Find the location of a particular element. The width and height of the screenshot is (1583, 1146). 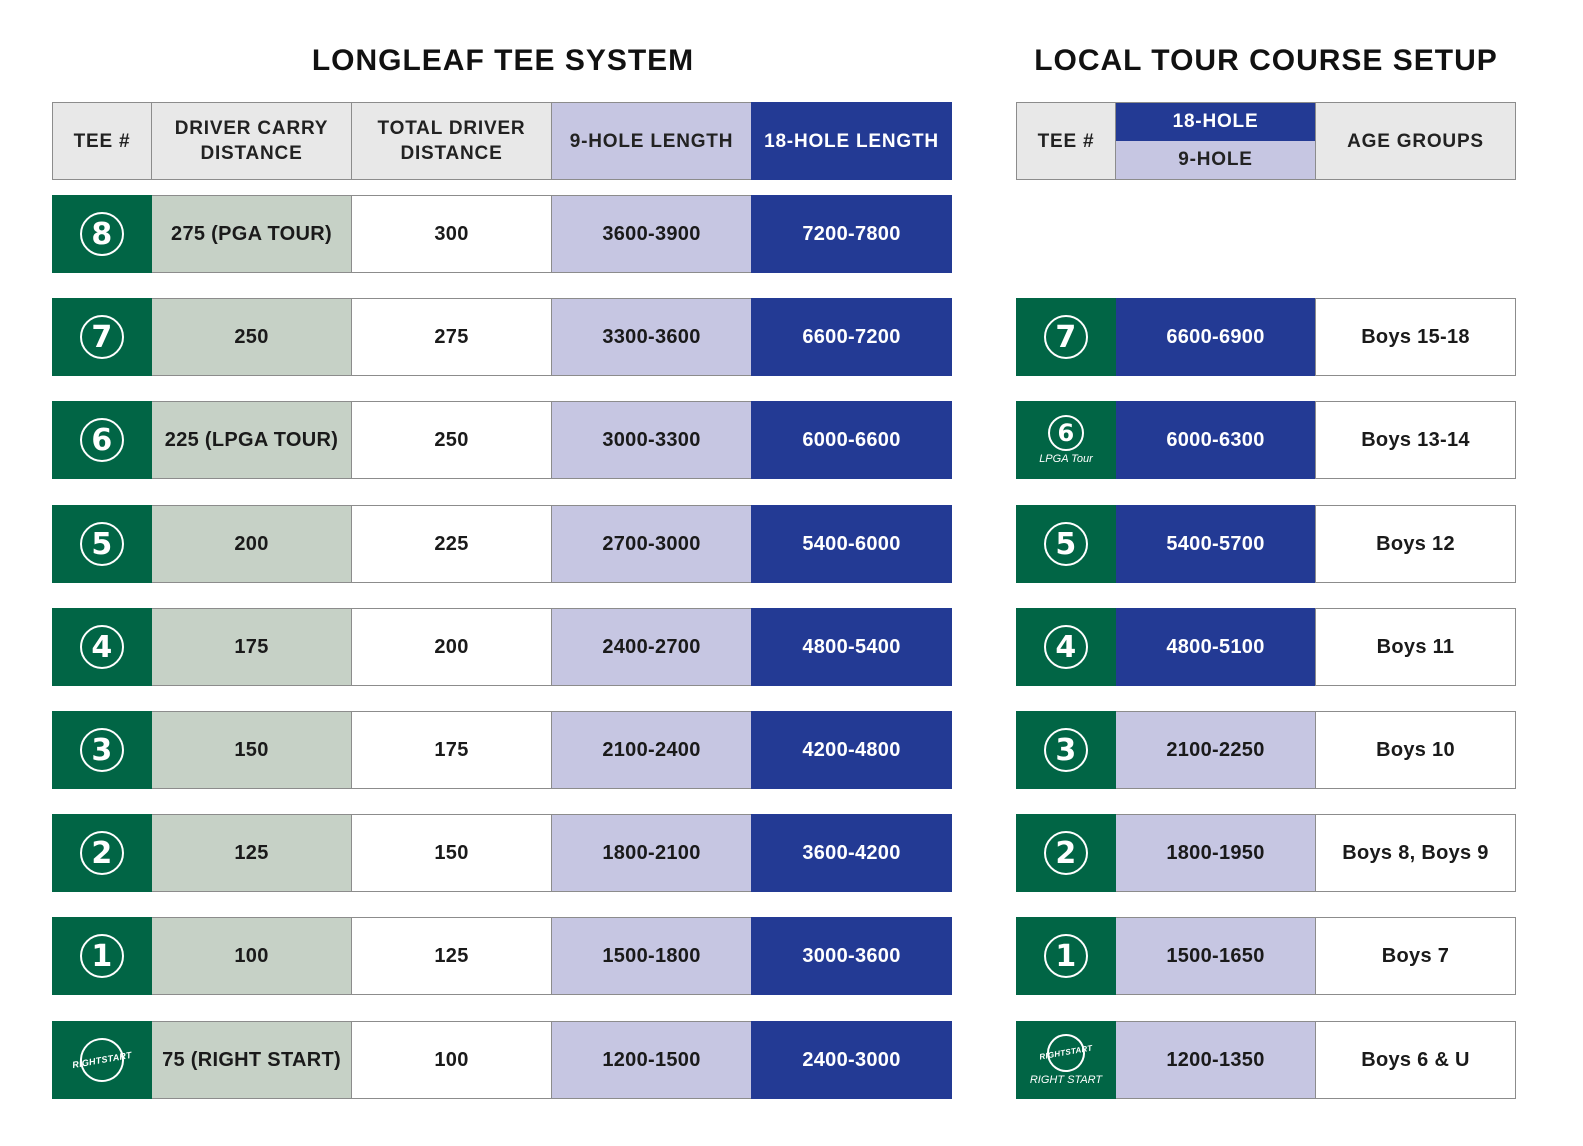

longleaf-row: 6 225 (LPGA TOUR) 250 3000-3300 6000-6600 is located at coordinates (502, 440).